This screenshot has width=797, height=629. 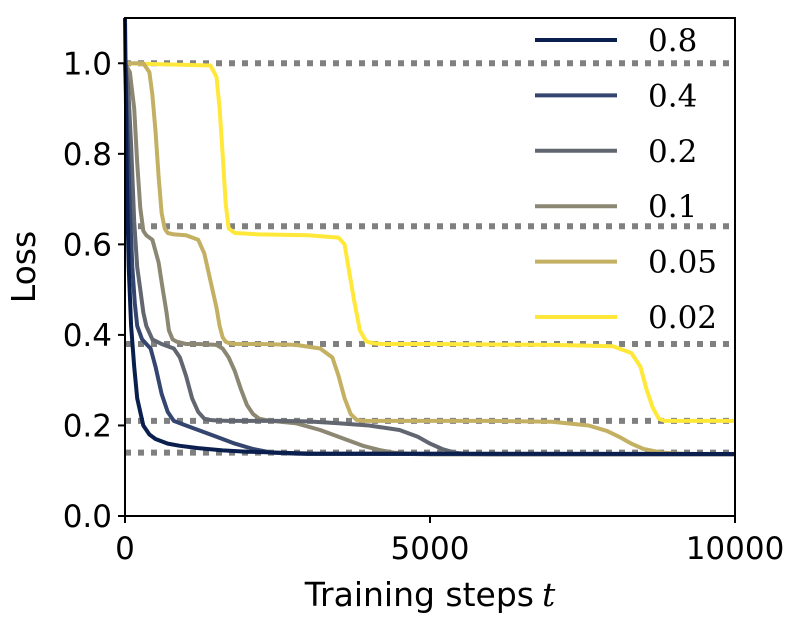 I want to click on legend-label-0.02: 0.02, so click(x=682, y=318).